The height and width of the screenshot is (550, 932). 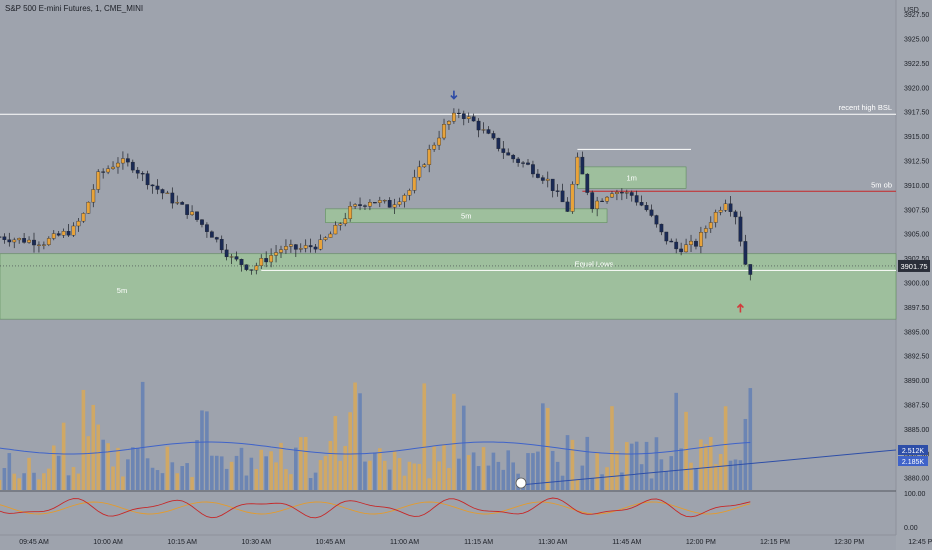 What do you see at coordinates (404, 542) in the screenshot?
I see `time-tick-label: 11:00 AM` at bounding box center [404, 542].